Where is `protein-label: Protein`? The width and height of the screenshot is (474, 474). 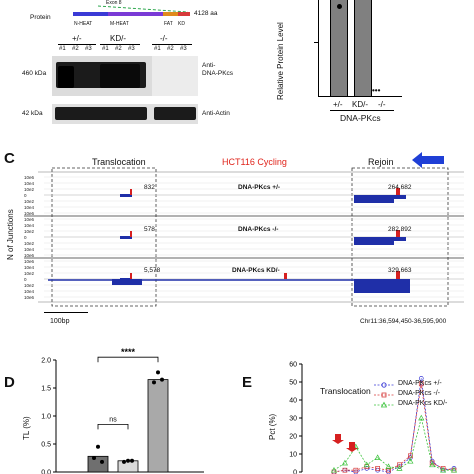 protein-label: Protein is located at coordinates (40, 17).